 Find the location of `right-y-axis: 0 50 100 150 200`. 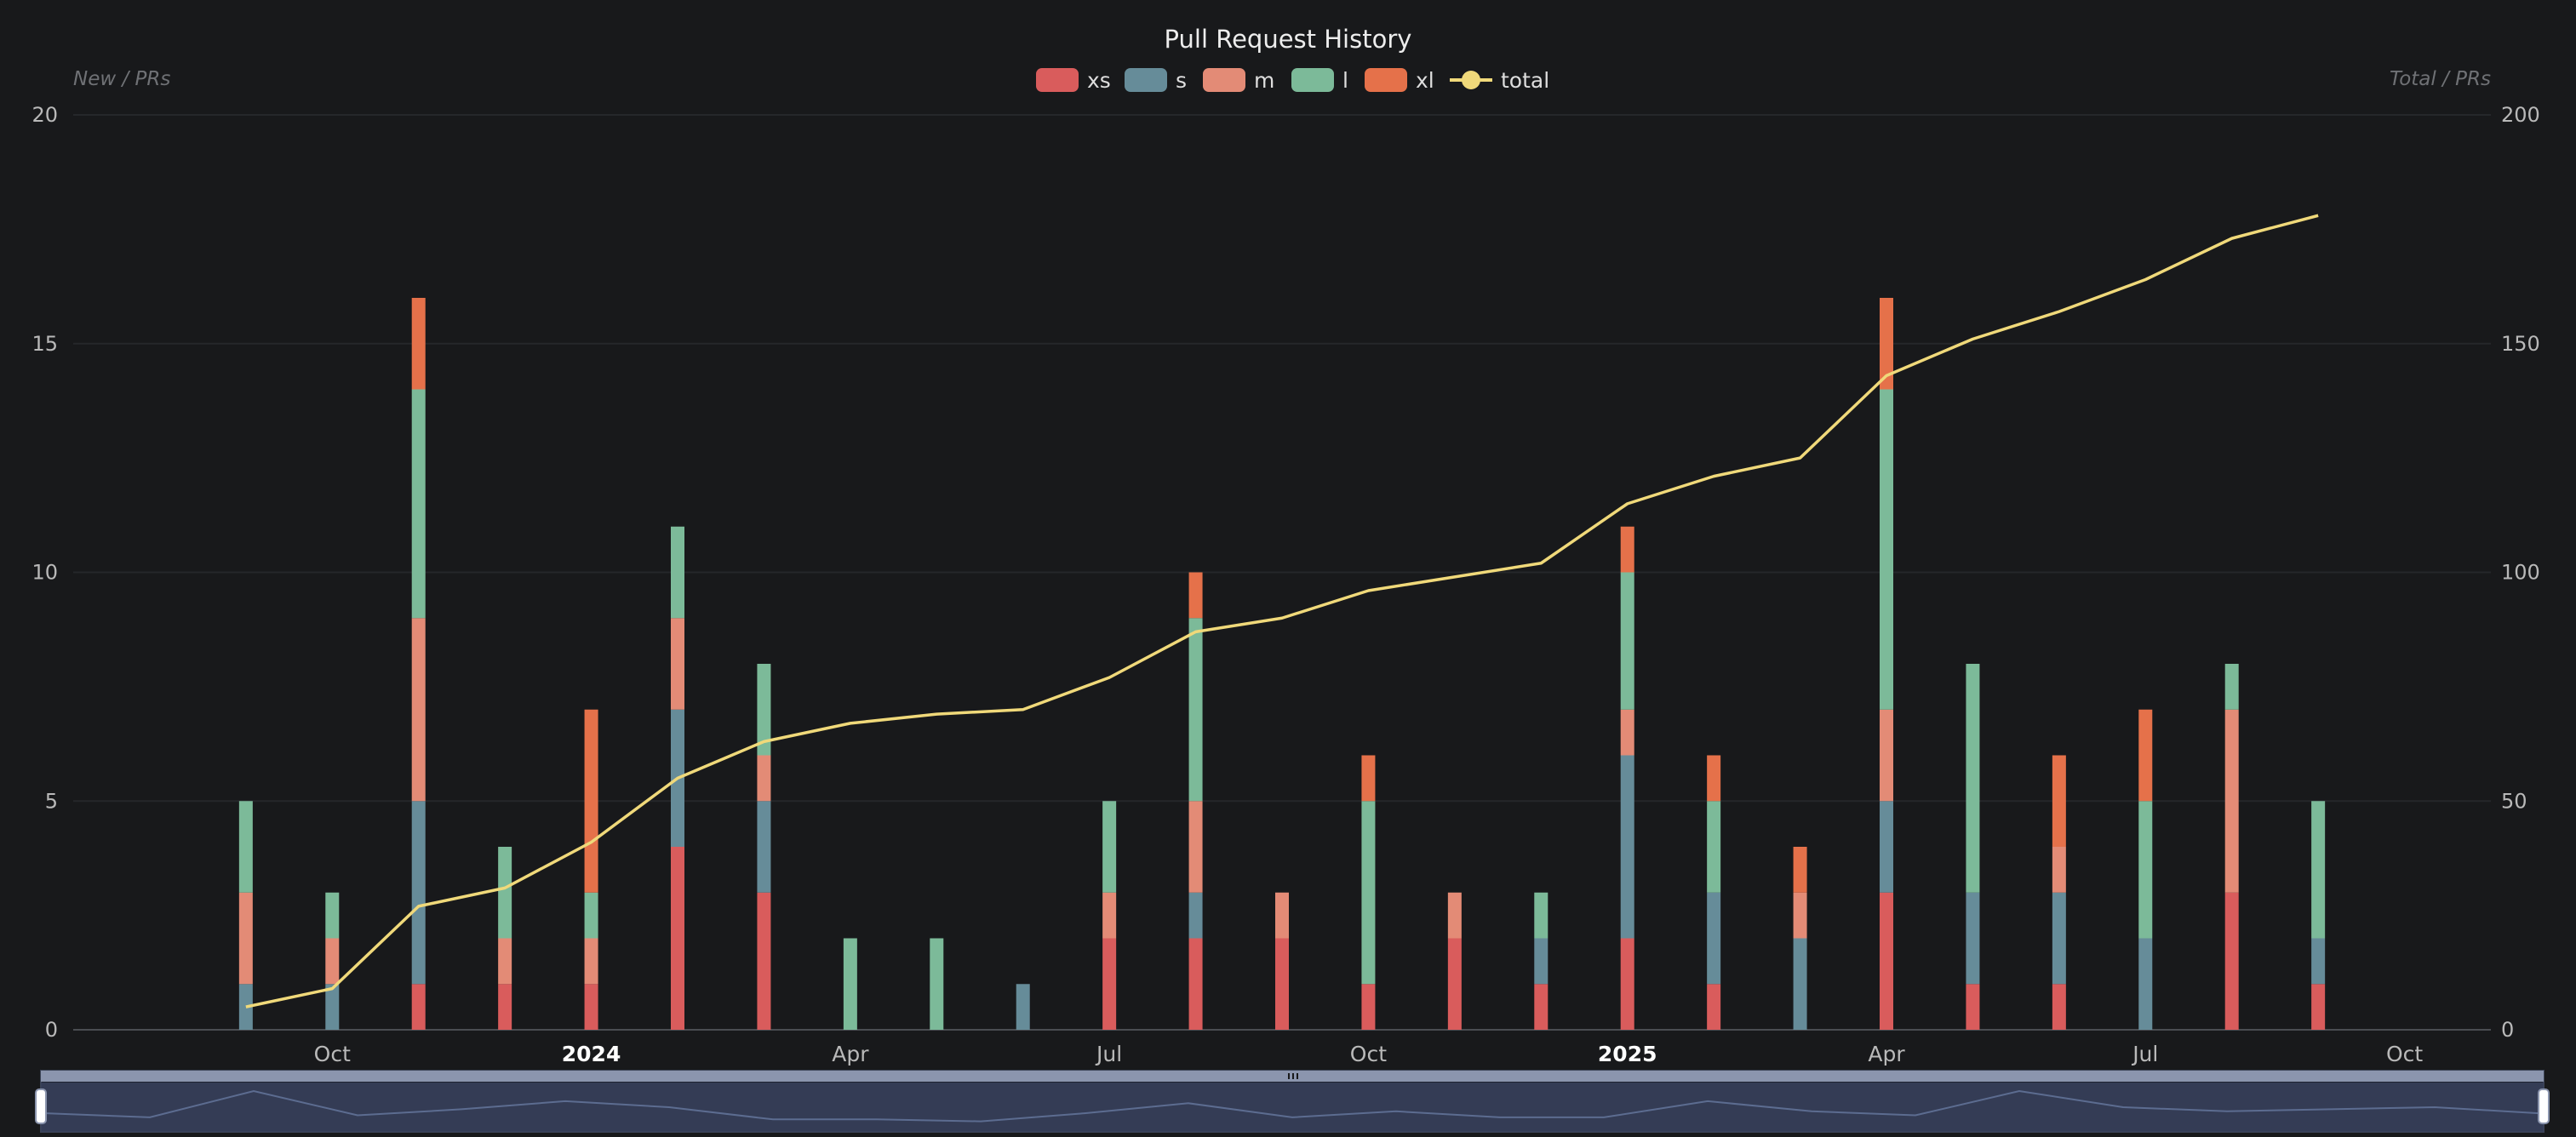

right-y-axis: 0 50 100 150 200 is located at coordinates (2521, 572).